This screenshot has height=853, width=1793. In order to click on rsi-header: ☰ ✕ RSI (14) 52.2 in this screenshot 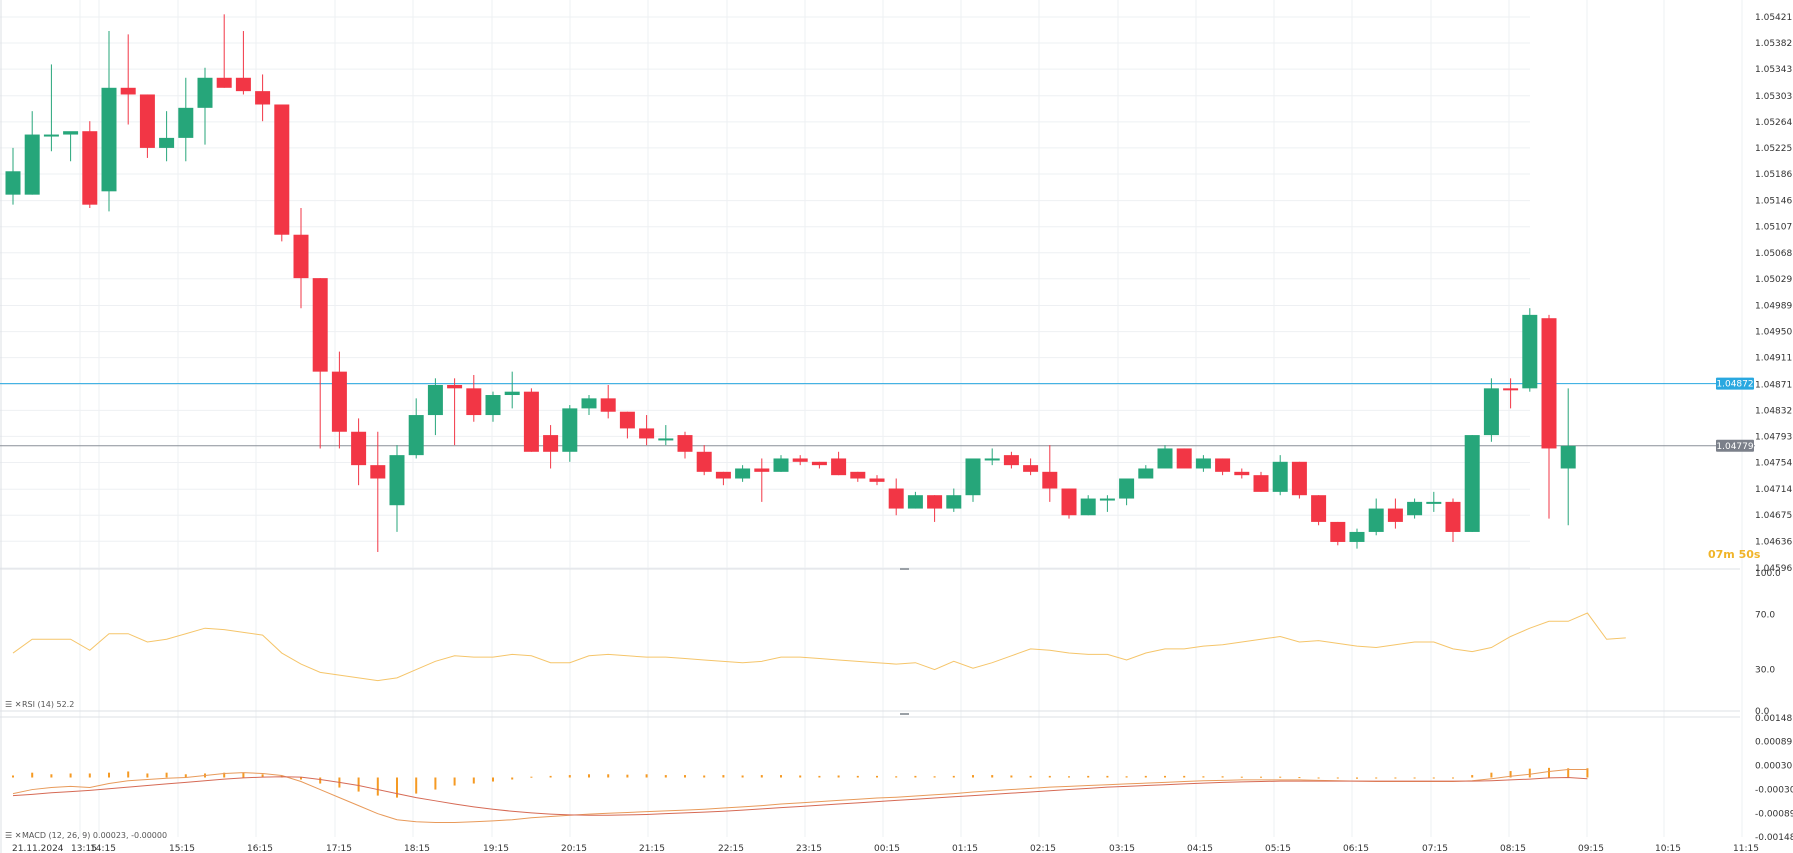, I will do `click(39, 704)`.